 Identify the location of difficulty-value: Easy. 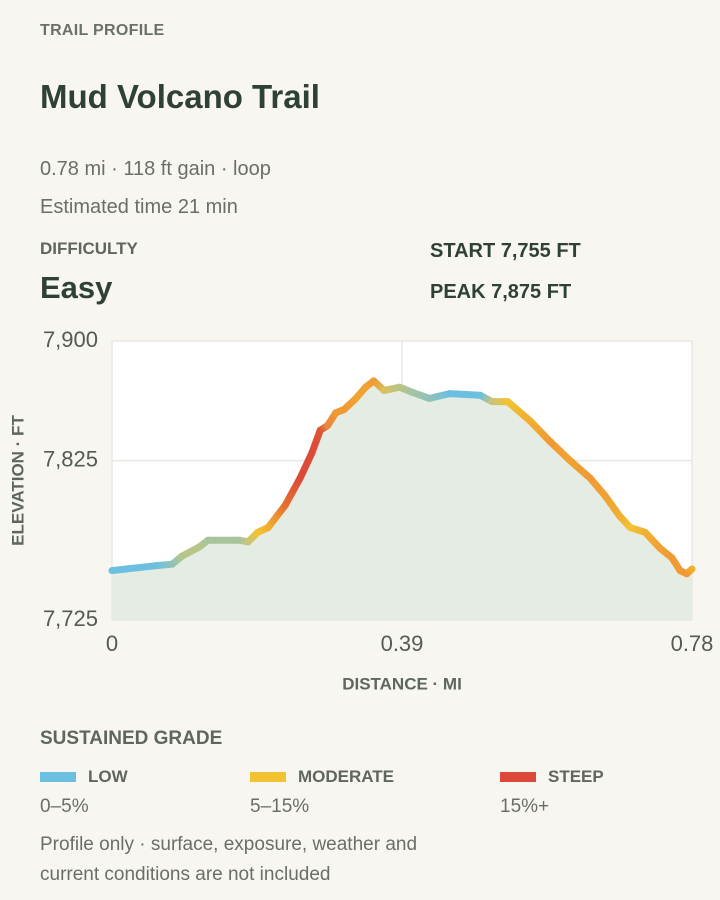
(76, 287).